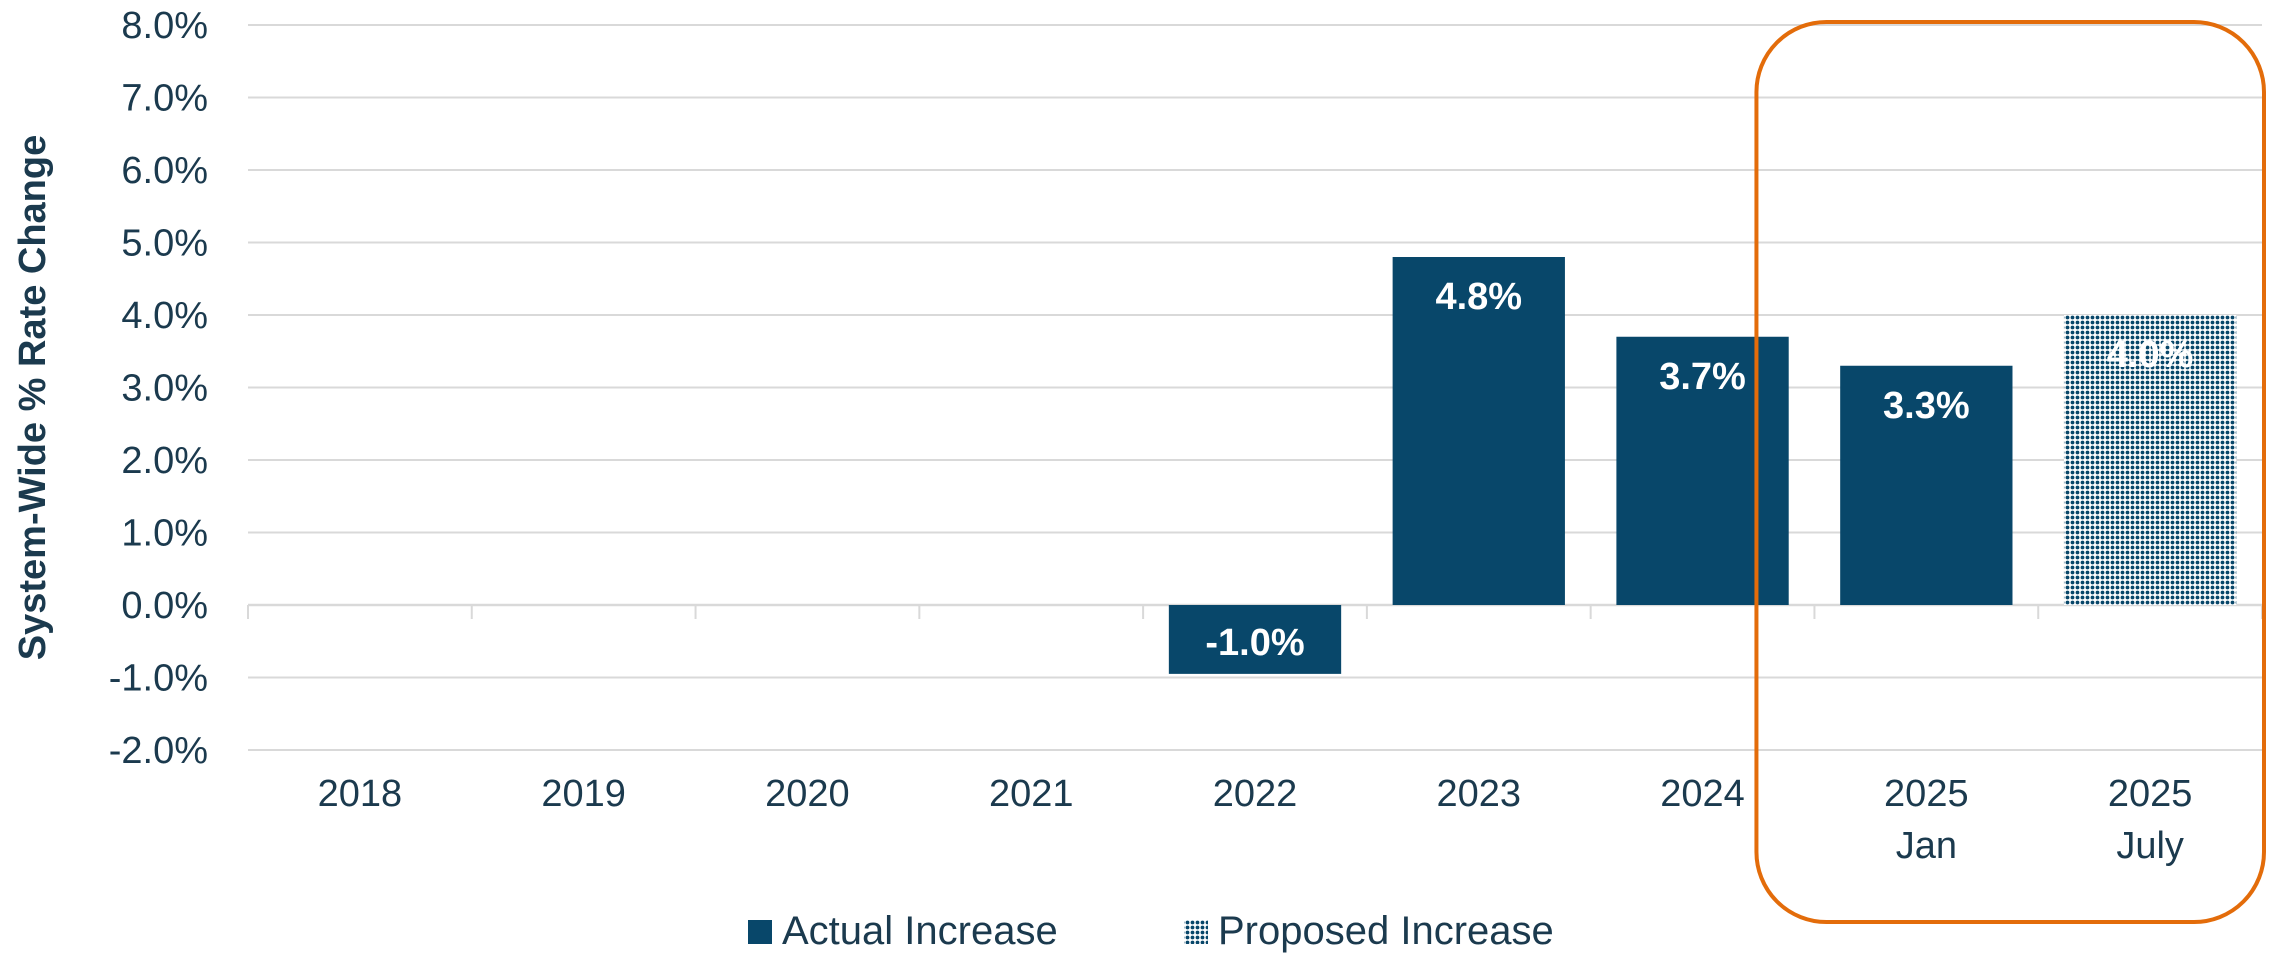 The width and height of the screenshot is (2290, 955). Describe the element at coordinates (2150, 460) in the screenshot. I see `bar-proposed` at that location.